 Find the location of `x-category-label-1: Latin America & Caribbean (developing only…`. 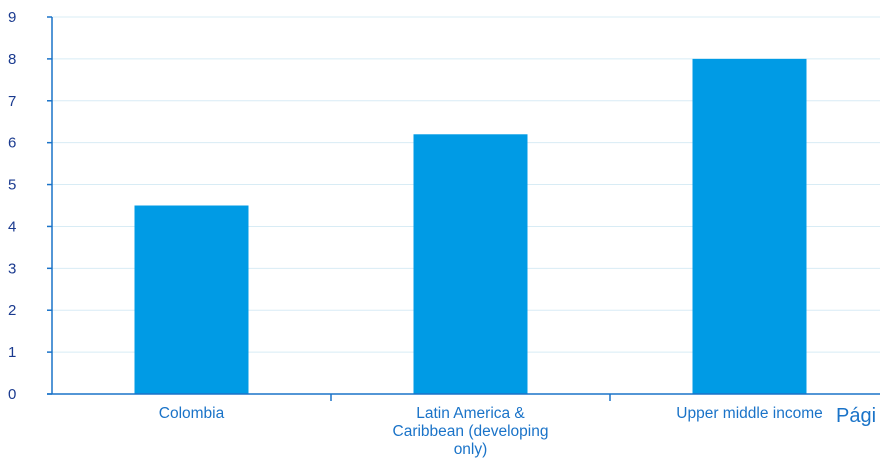

x-category-label-1: Latin America & Caribbean (developing only… is located at coordinates (471, 431).